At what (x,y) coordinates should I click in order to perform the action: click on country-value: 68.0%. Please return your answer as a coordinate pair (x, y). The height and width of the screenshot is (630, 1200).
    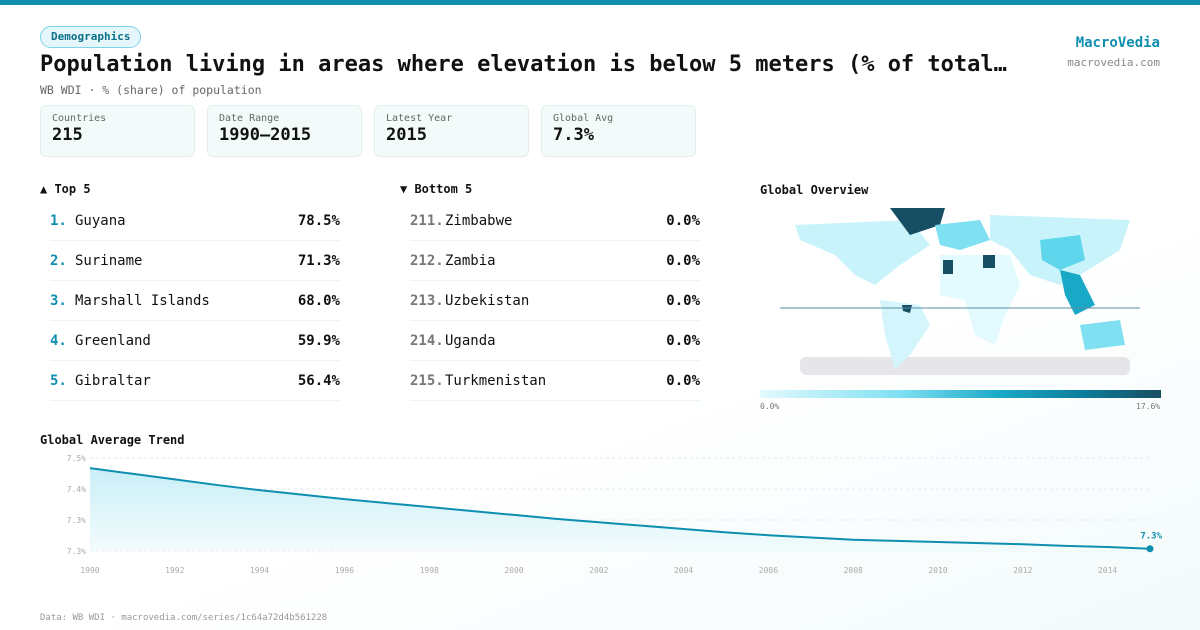
    Looking at the image, I should click on (318, 300).